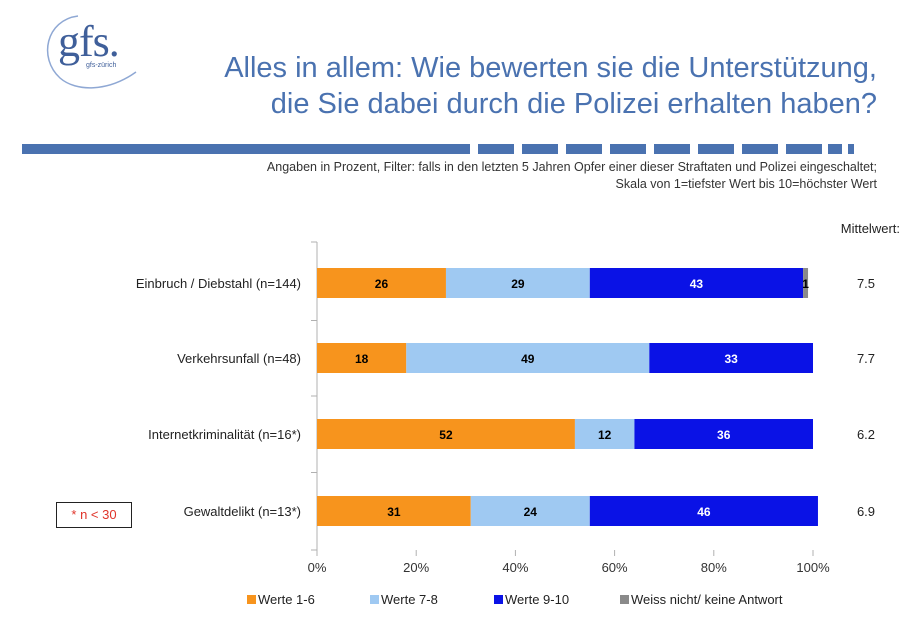 This screenshot has height=627, width=915. I want to click on x-tick-label: 40%, so click(515, 567).